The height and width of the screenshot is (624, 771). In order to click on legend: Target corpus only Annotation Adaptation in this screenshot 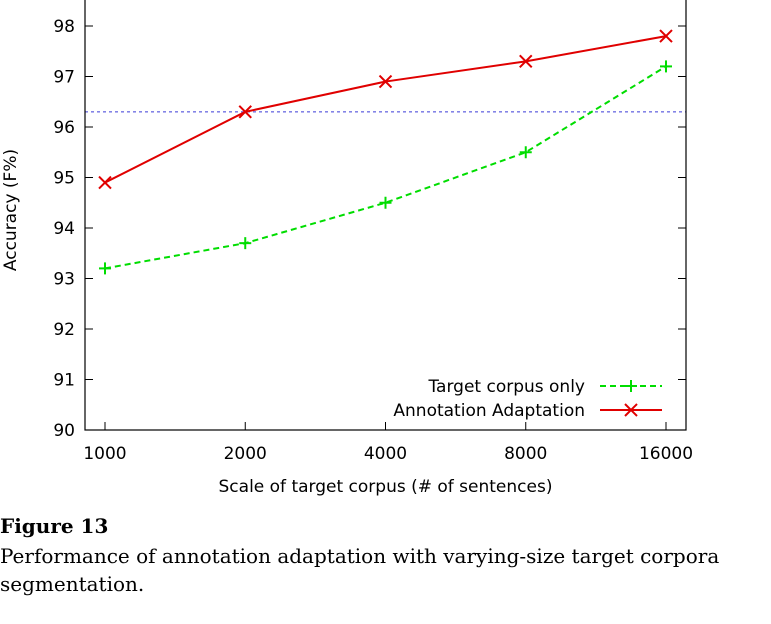, I will do `click(527, 399)`.